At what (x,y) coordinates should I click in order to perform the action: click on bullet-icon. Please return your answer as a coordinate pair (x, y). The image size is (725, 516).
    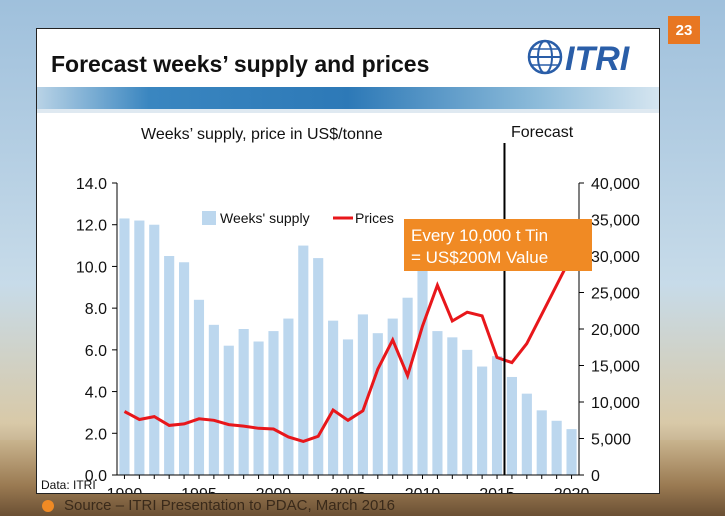
    Looking at the image, I should click on (48, 506).